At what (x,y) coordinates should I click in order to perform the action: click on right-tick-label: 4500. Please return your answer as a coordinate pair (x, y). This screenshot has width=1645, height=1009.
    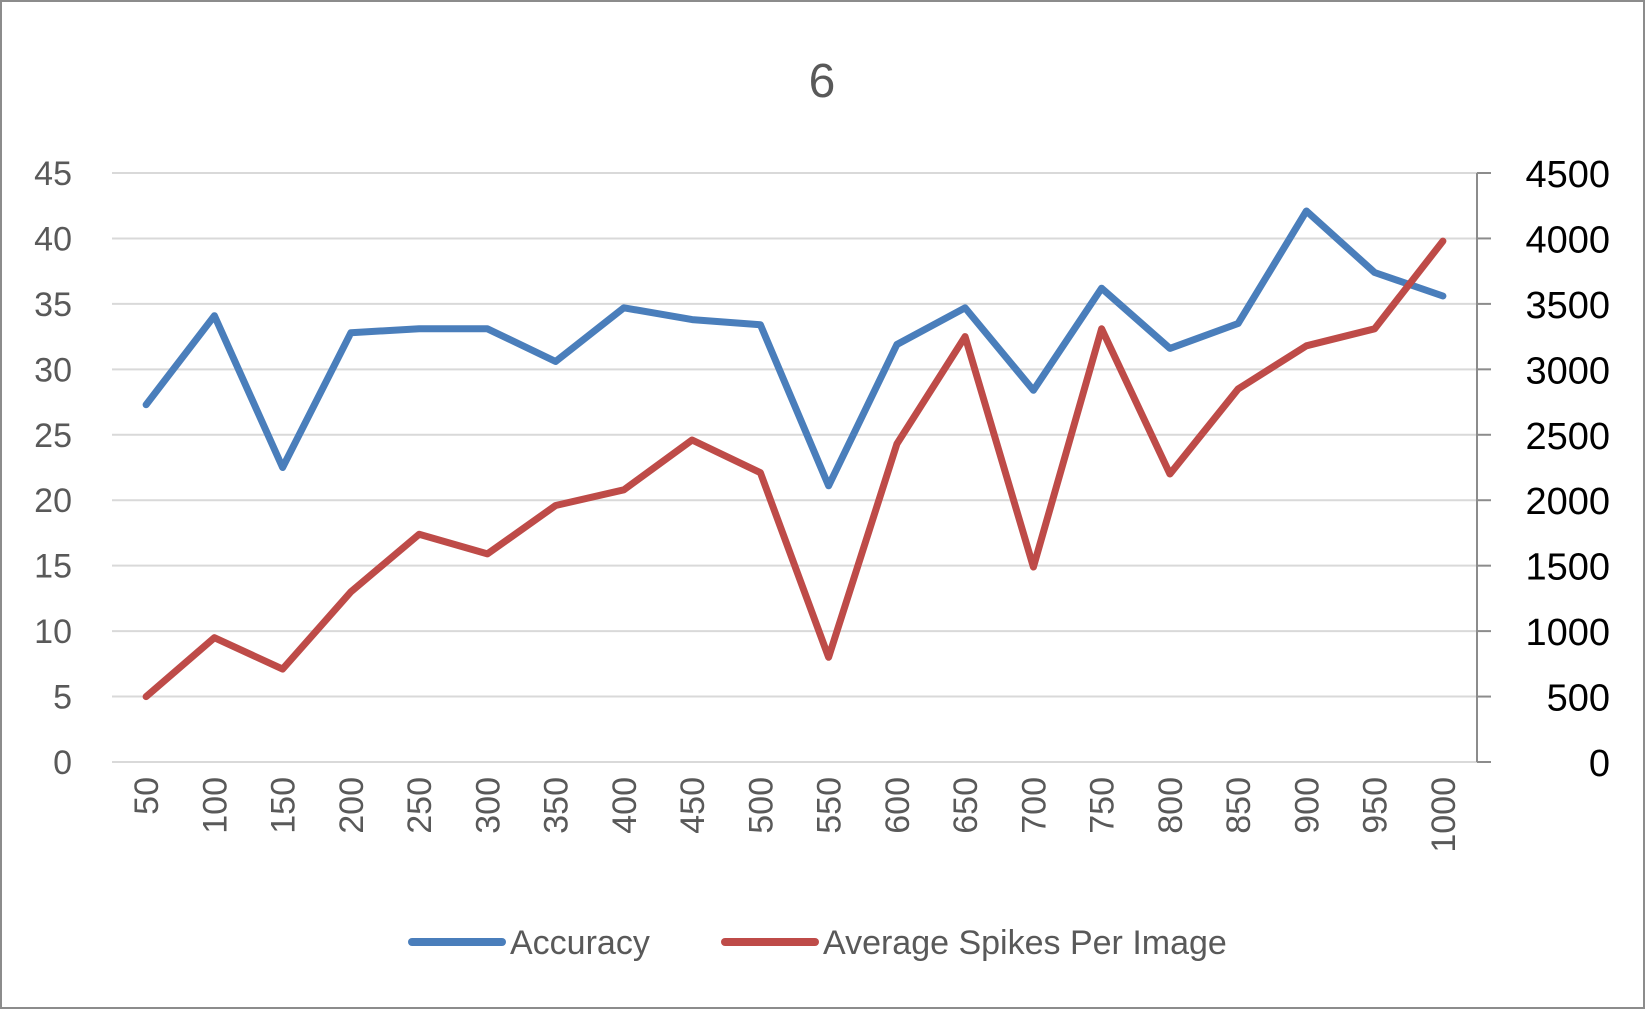
    Looking at the image, I should click on (1567, 175).